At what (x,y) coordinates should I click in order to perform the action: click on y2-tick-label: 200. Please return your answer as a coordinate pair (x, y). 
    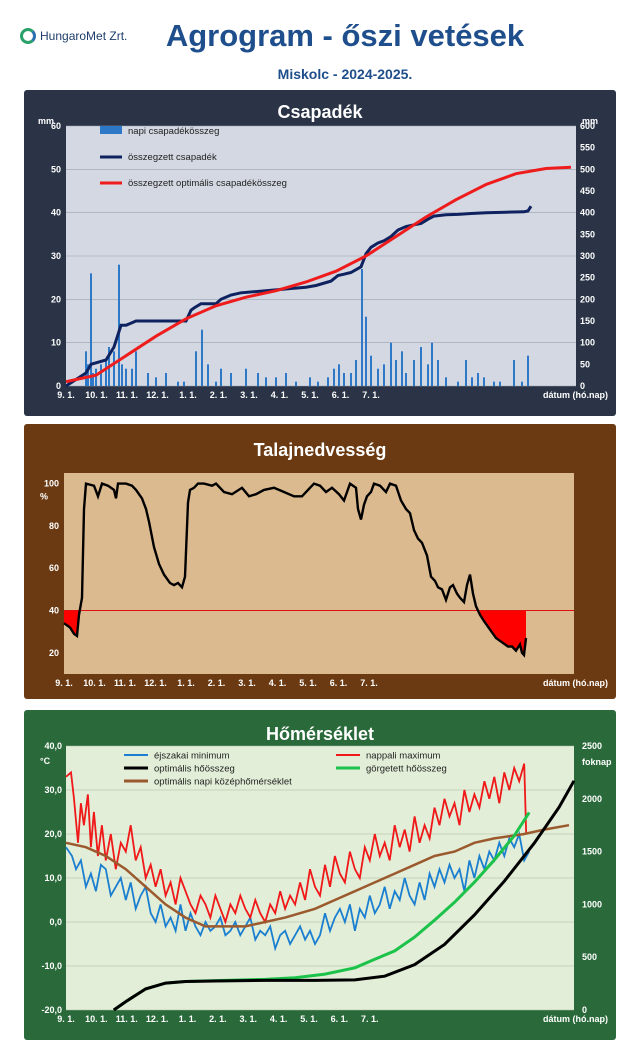
    Looking at the image, I should click on (587, 299).